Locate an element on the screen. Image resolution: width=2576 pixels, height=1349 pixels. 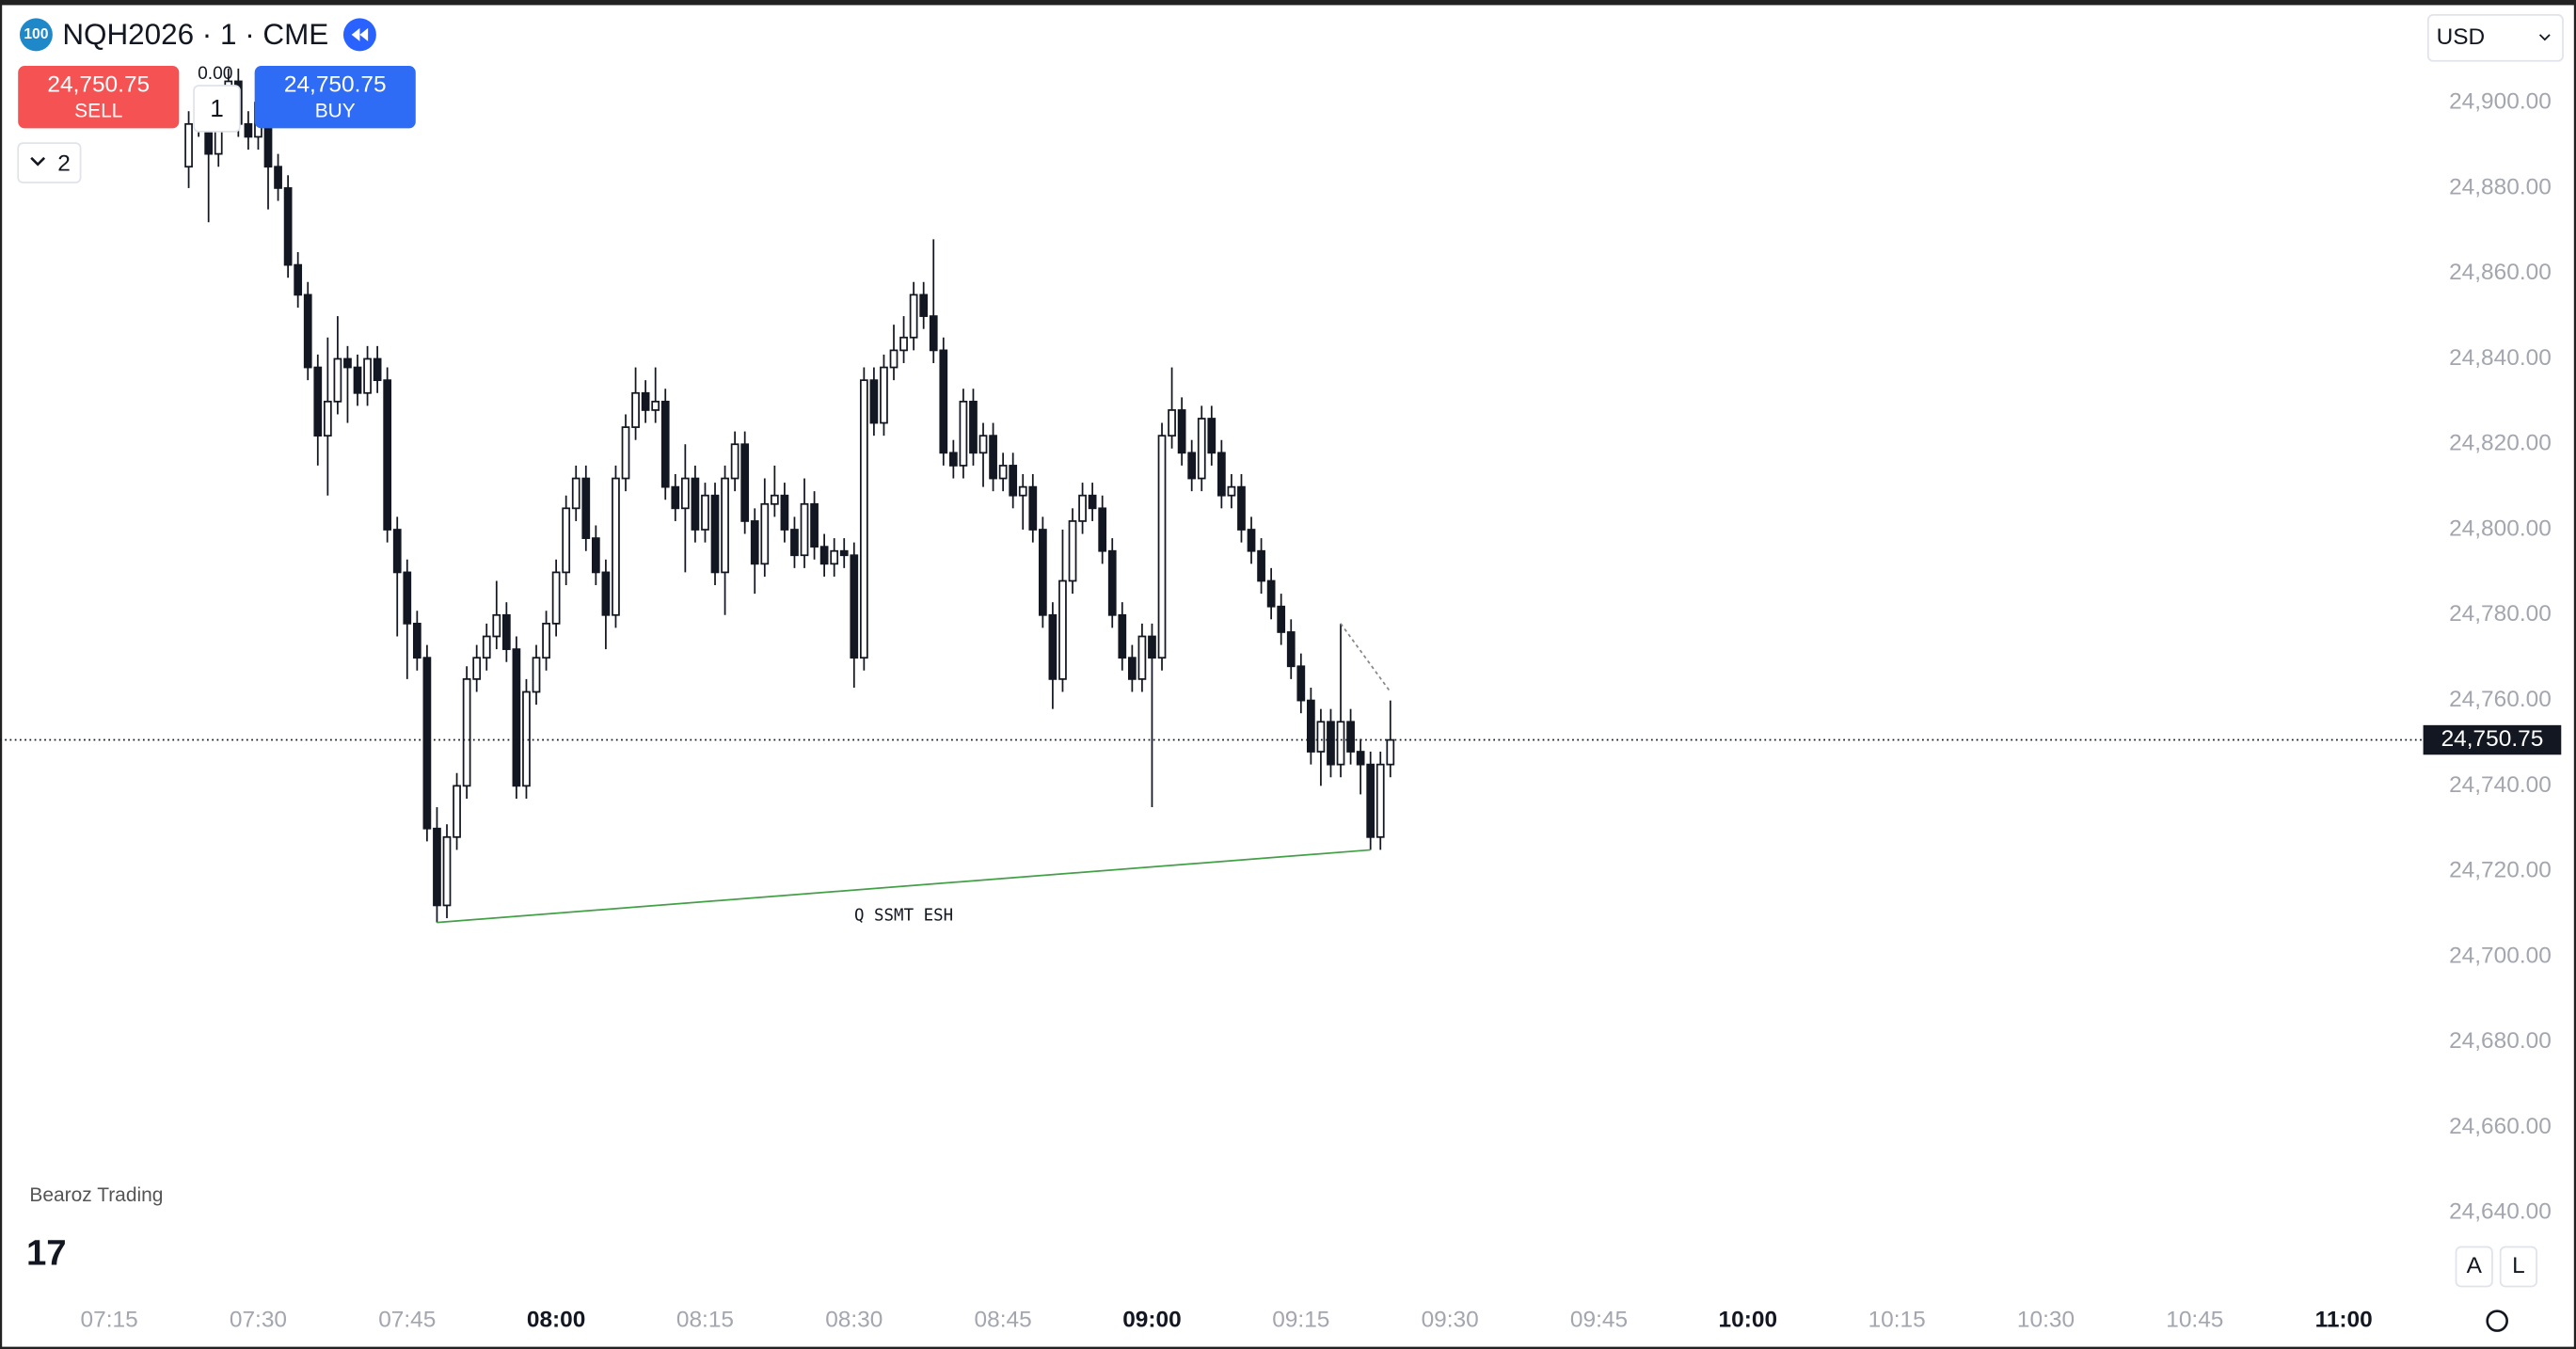
log-scale-button is located at coordinates (2518, 1267).